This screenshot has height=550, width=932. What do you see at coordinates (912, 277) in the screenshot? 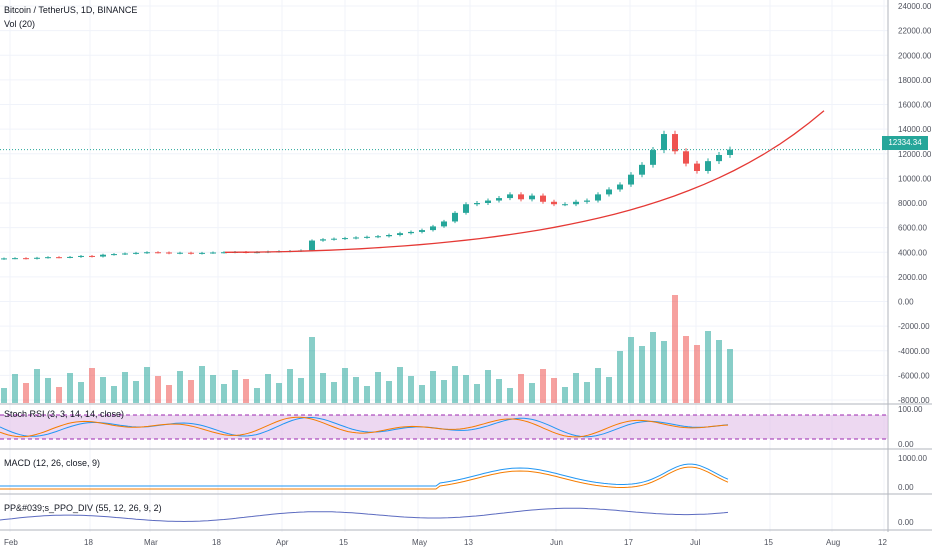
I see `price-tick-label: 2000.00` at bounding box center [912, 277].